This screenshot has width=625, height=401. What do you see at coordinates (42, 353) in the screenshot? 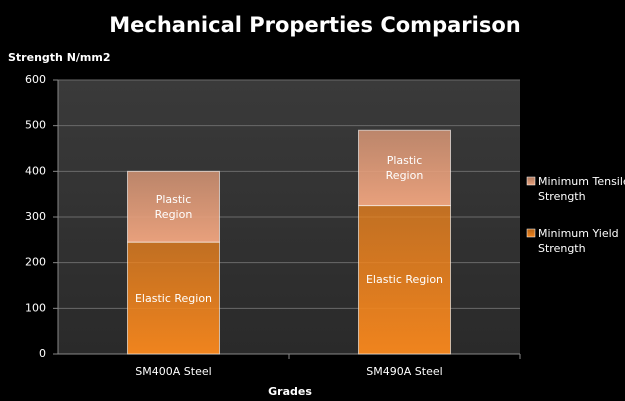
I see `y-tick-label: 0` at bounding box center [42, 353].